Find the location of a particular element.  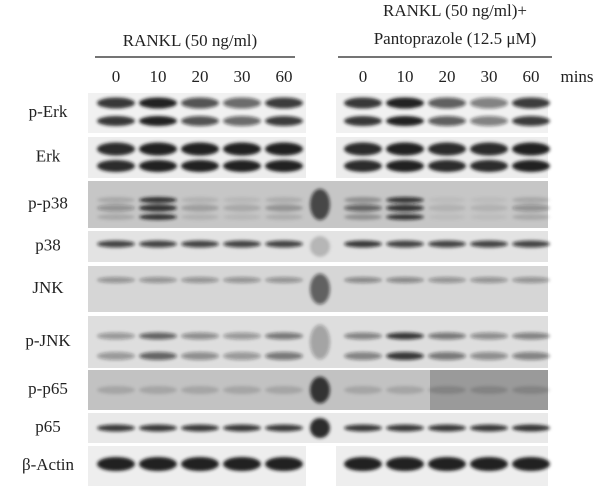

group-label: RANKL (50 ng/ml) is located at coordinates (190, 40).